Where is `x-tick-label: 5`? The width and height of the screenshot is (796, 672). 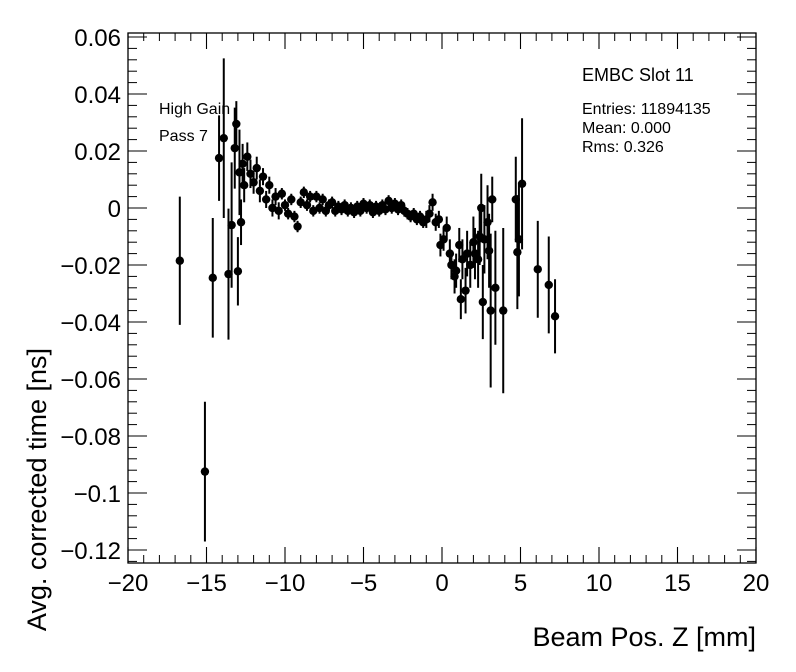
x-tick-label: 5 is located at coordinates (520, 583).